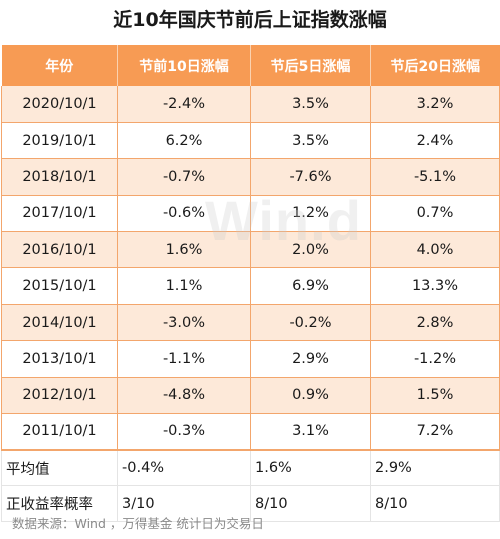 The height and width of the screenshot is (539, 500). I want to click on table-row: 2014/10/1 -3.0% -0.2% 2.8%, so click(250, 323).